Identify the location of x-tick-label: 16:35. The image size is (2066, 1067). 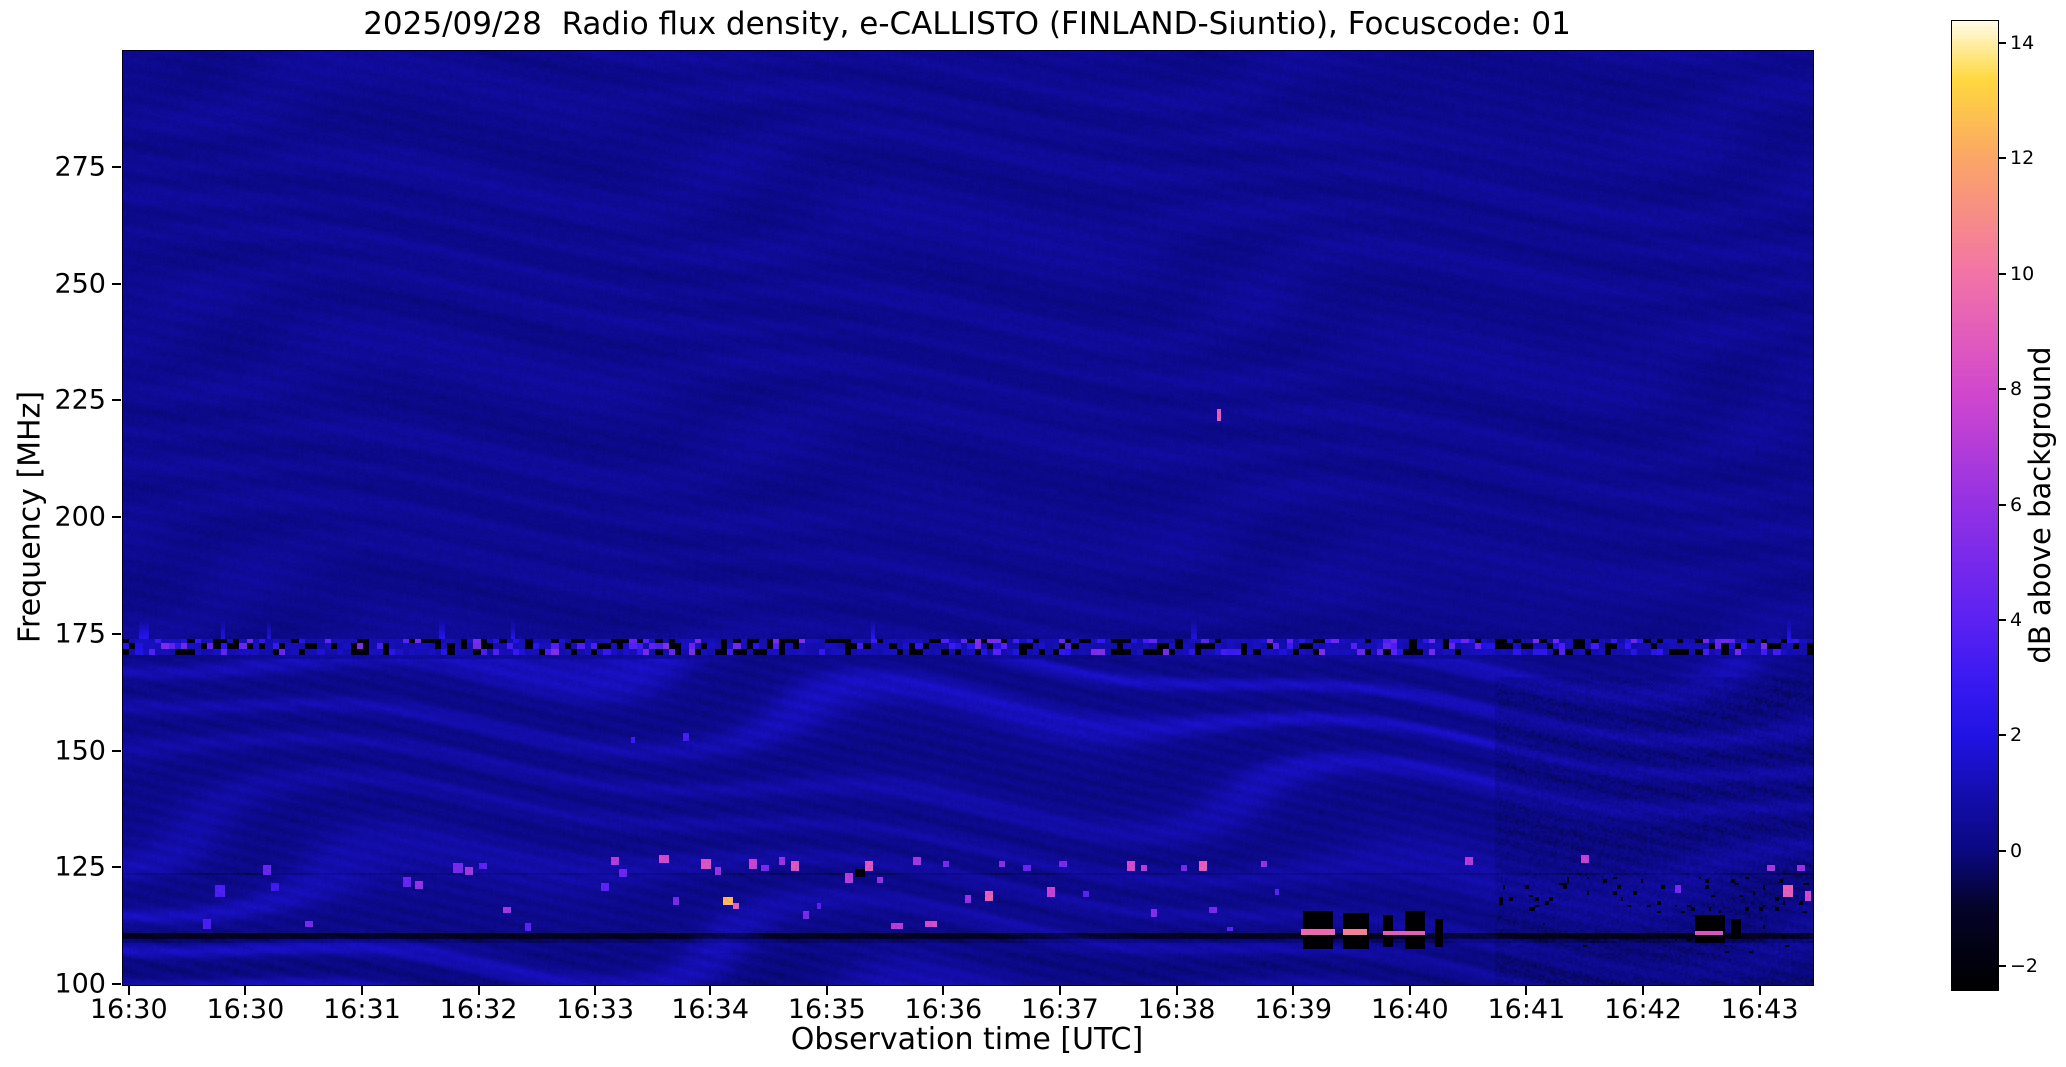
(826, 1009).